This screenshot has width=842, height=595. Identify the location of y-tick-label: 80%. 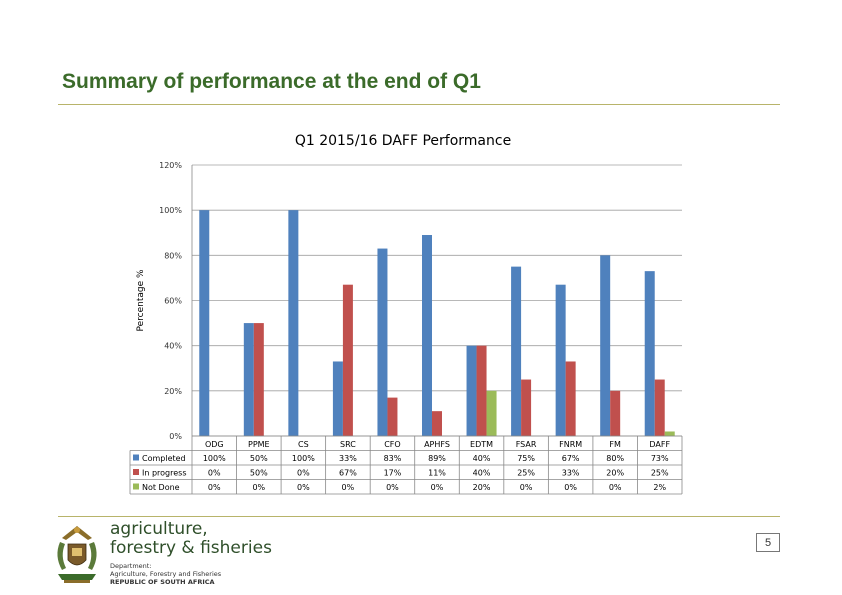
(173, 255).